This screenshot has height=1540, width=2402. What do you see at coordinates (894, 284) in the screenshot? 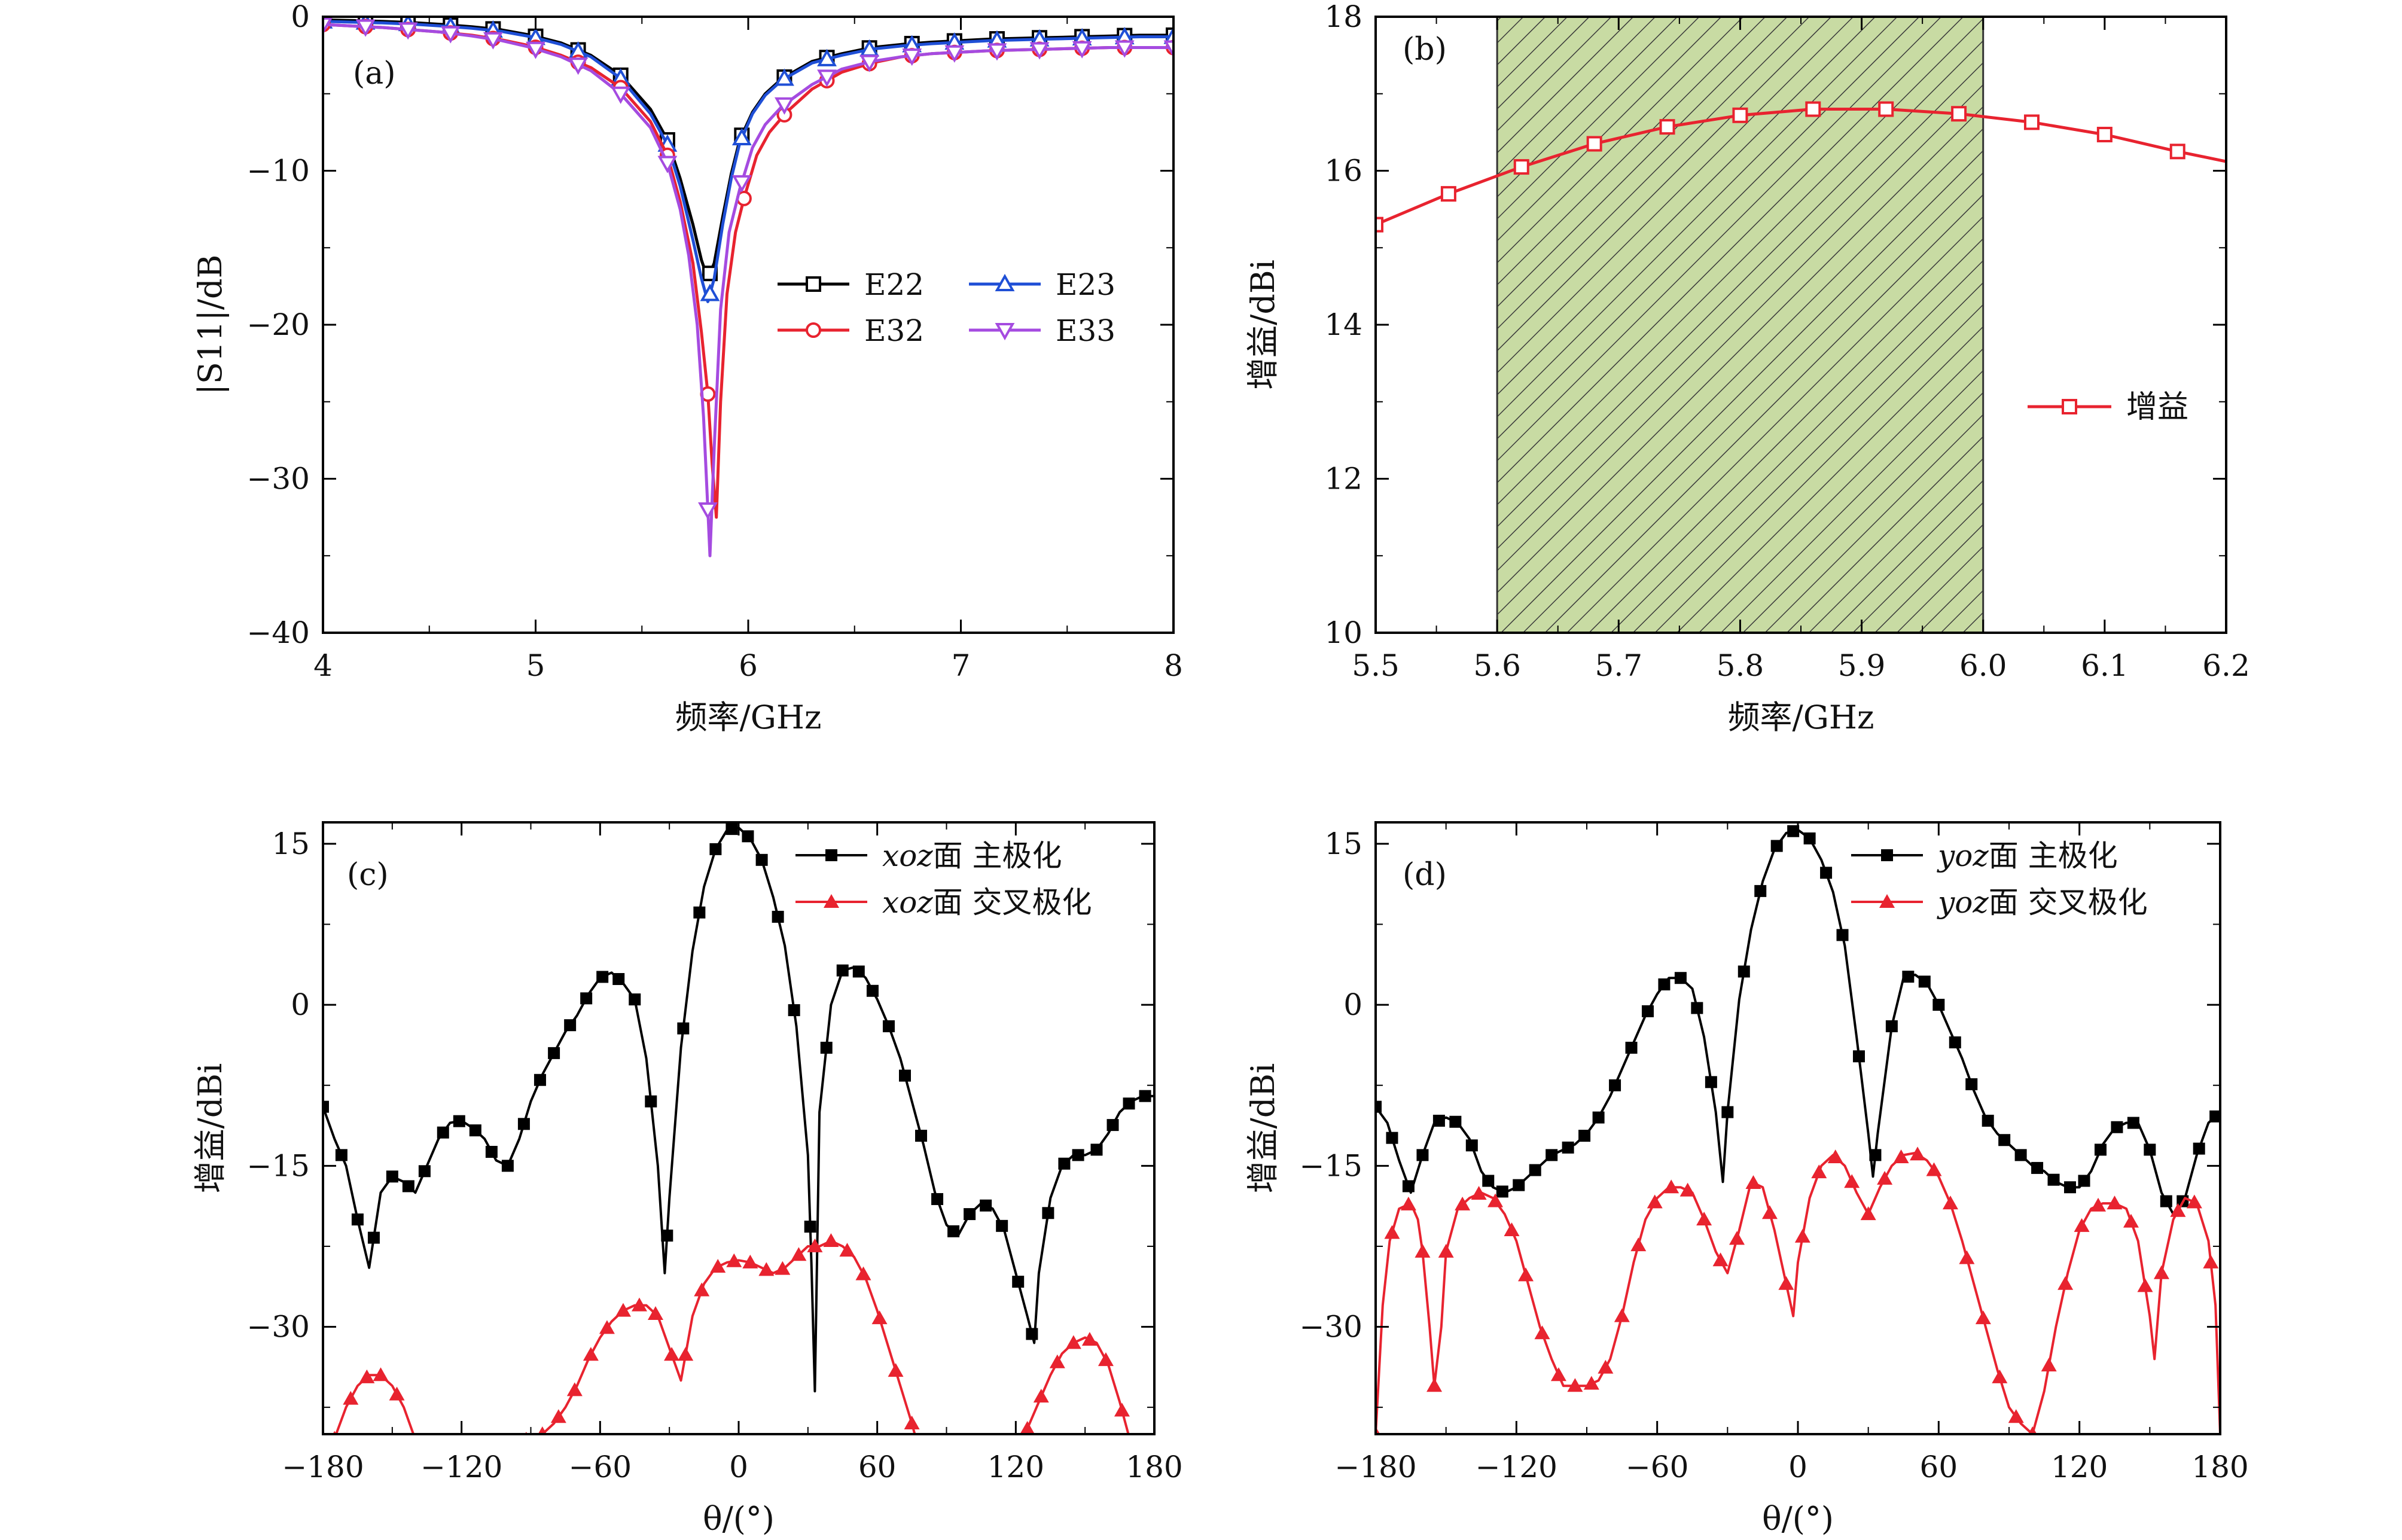
I see `legend-label: E22` at bounding box center [894, 284].